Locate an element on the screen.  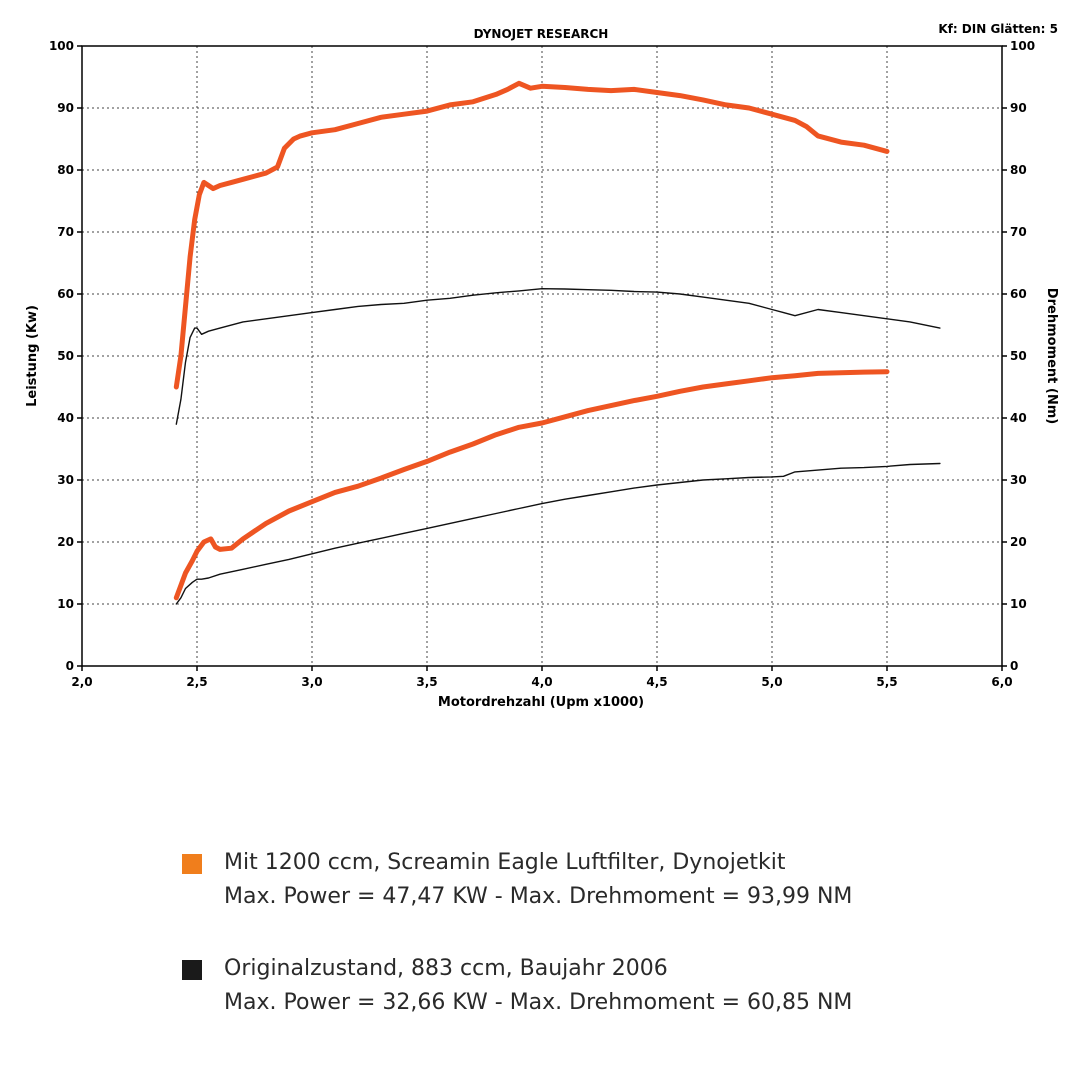
y-tick-label-right: 60 is located at coordinates (1018, 294).